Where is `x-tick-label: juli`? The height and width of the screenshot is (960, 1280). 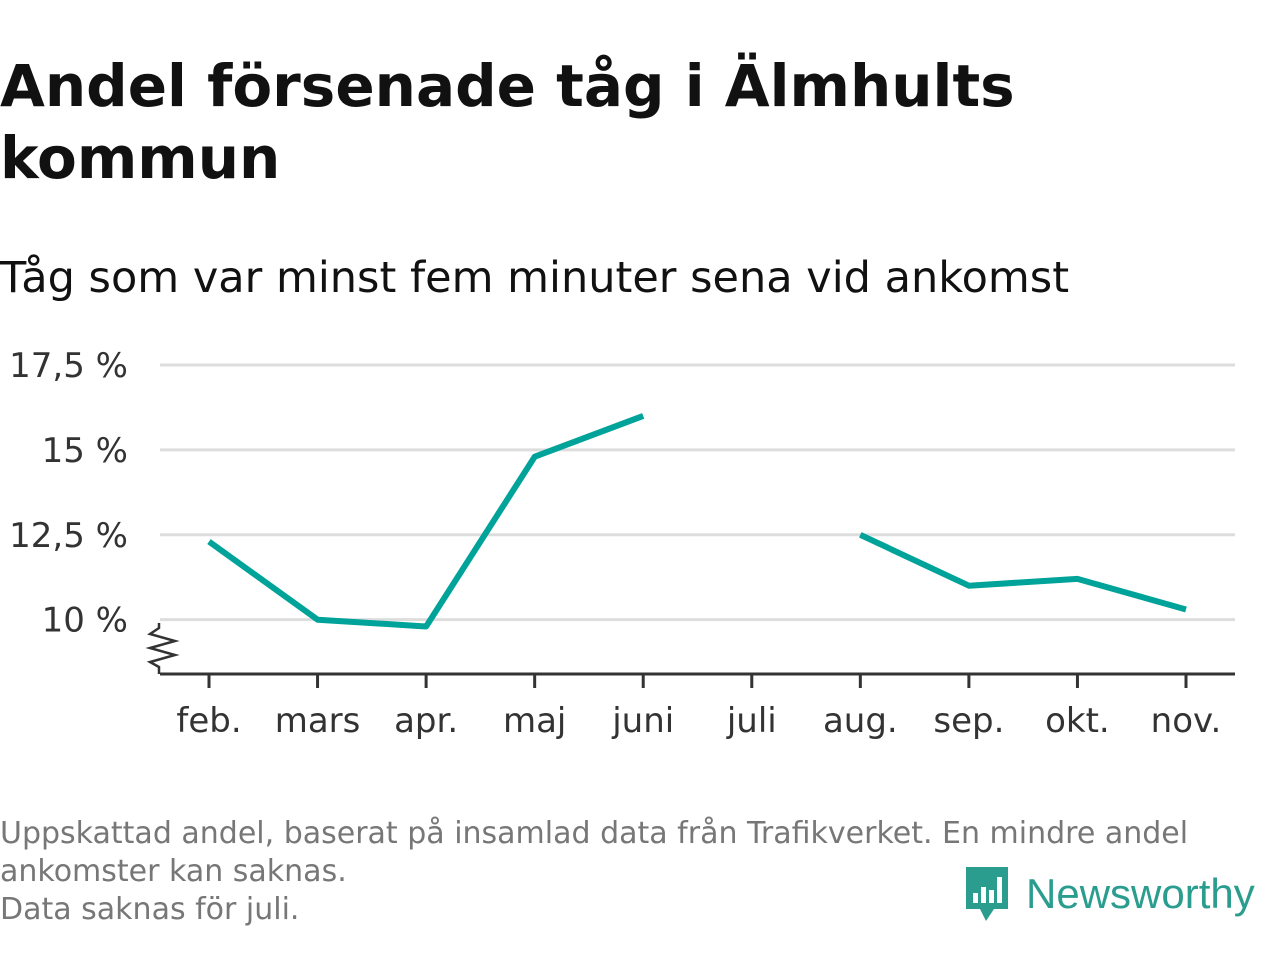 x-tick-label: juli is located at coordinates (751, 721).